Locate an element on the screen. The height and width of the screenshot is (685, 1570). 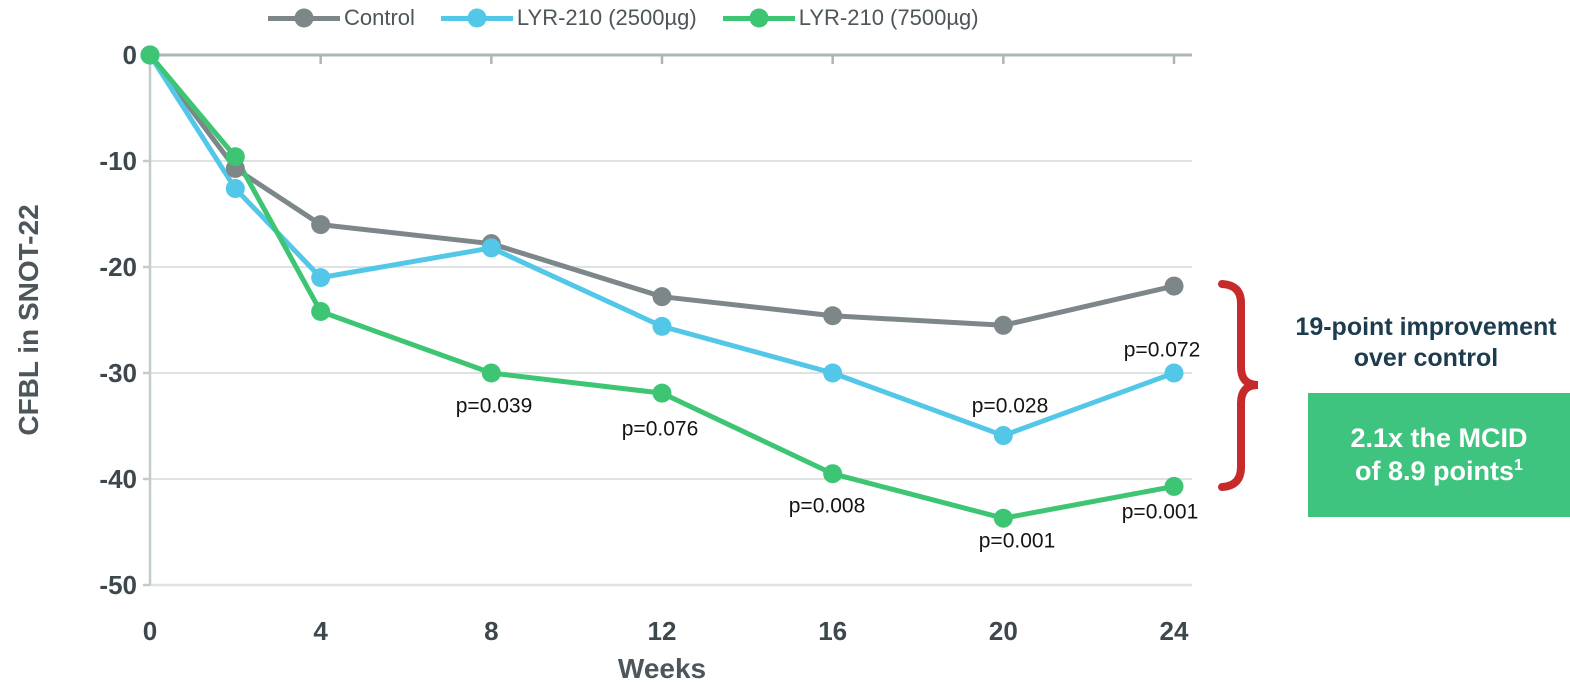
mcid-superscript: 1 is located at coordinates (1518, 465).